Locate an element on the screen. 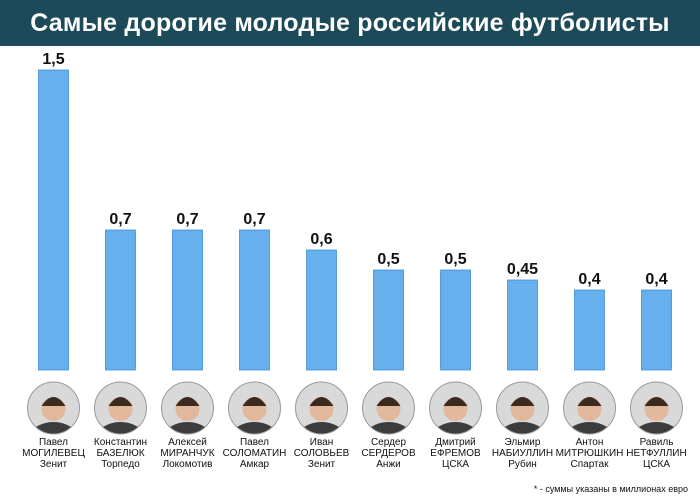  player-club-8: Рубин is located at coordinates (522, 464).